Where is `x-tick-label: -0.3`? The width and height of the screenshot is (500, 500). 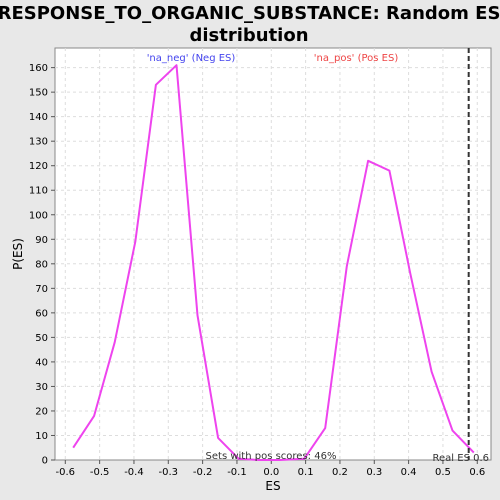 x-tick-label: -0.3 is located at coordinates (169, 472).